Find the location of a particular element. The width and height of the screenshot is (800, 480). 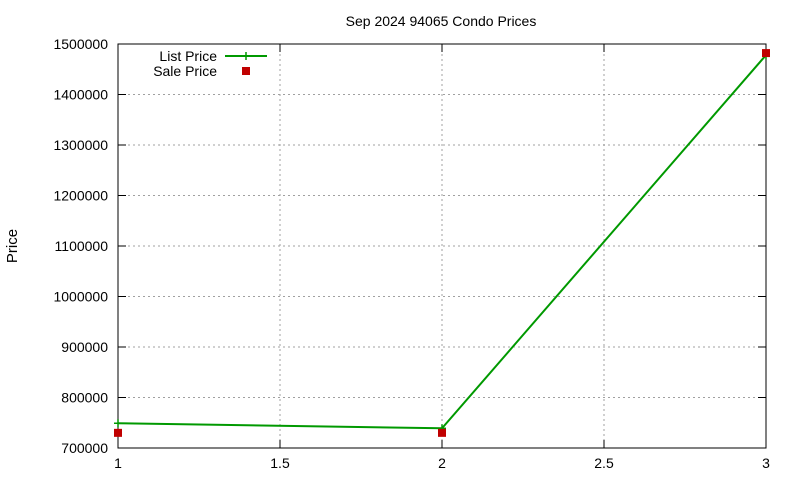

legend-swatch-sale-price is located at coordinates (246, 71).